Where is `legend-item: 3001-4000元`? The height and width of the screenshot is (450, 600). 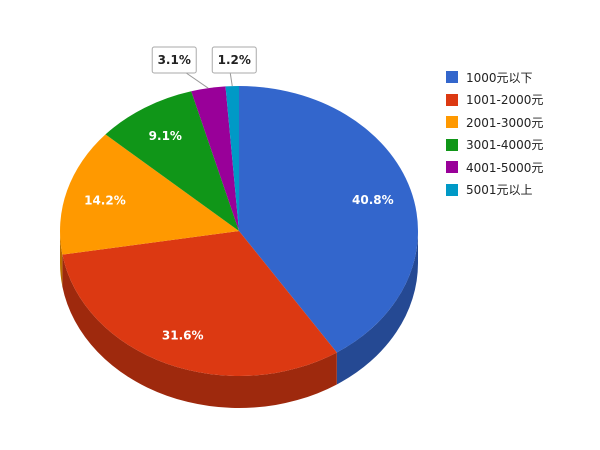 legend-item: 3001-4000元 is located at coordinates (494, 145).